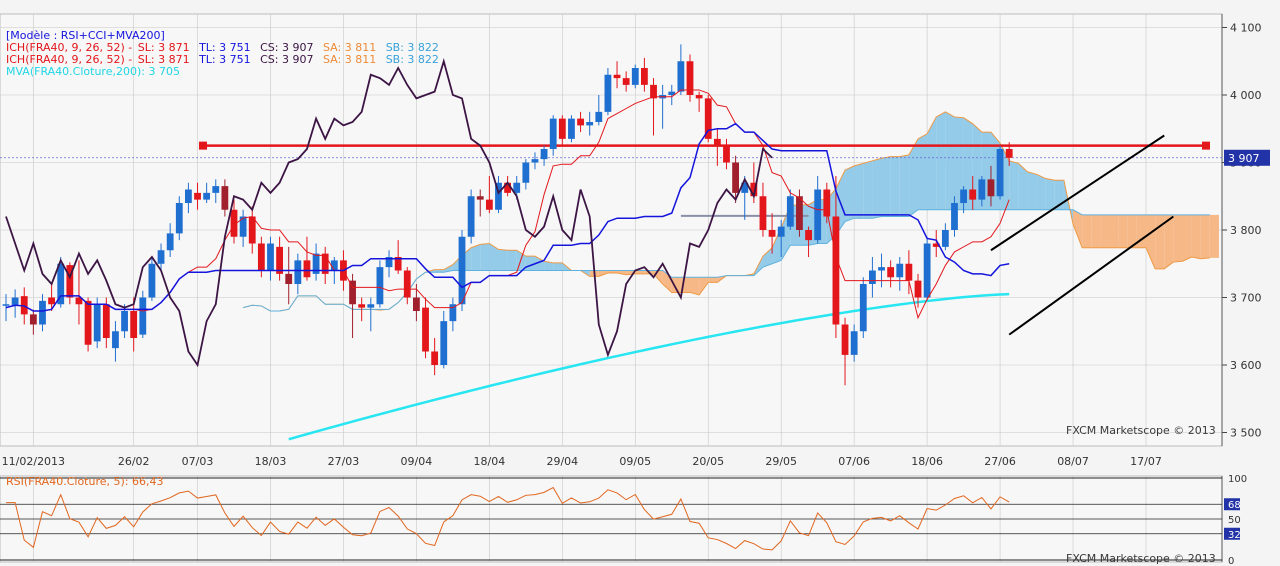 This screenshot has height=566, width=1280. Describe the element at coordinates (203, 145) in the screenshot. I see `resistance-handle-left` at that location.